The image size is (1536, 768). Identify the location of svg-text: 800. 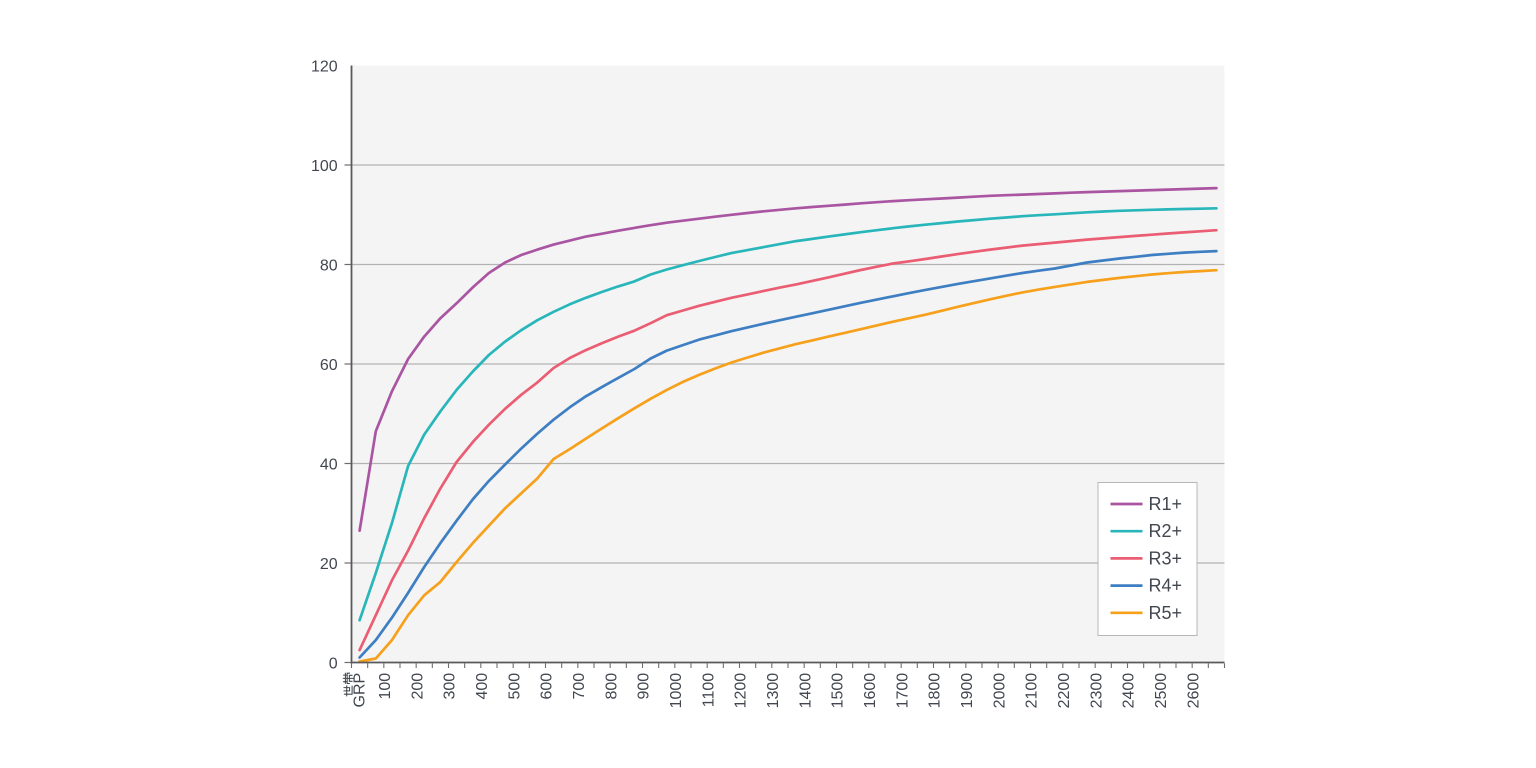
(611, 686).